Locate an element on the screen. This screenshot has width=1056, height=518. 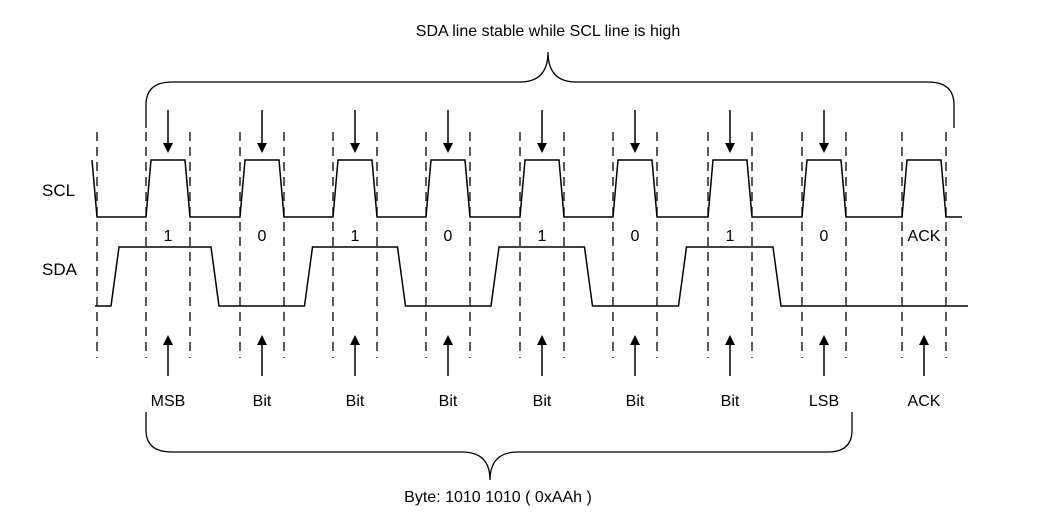
top-caption: SDA line stable while SCL line is high is located at coordinates (548, 31).